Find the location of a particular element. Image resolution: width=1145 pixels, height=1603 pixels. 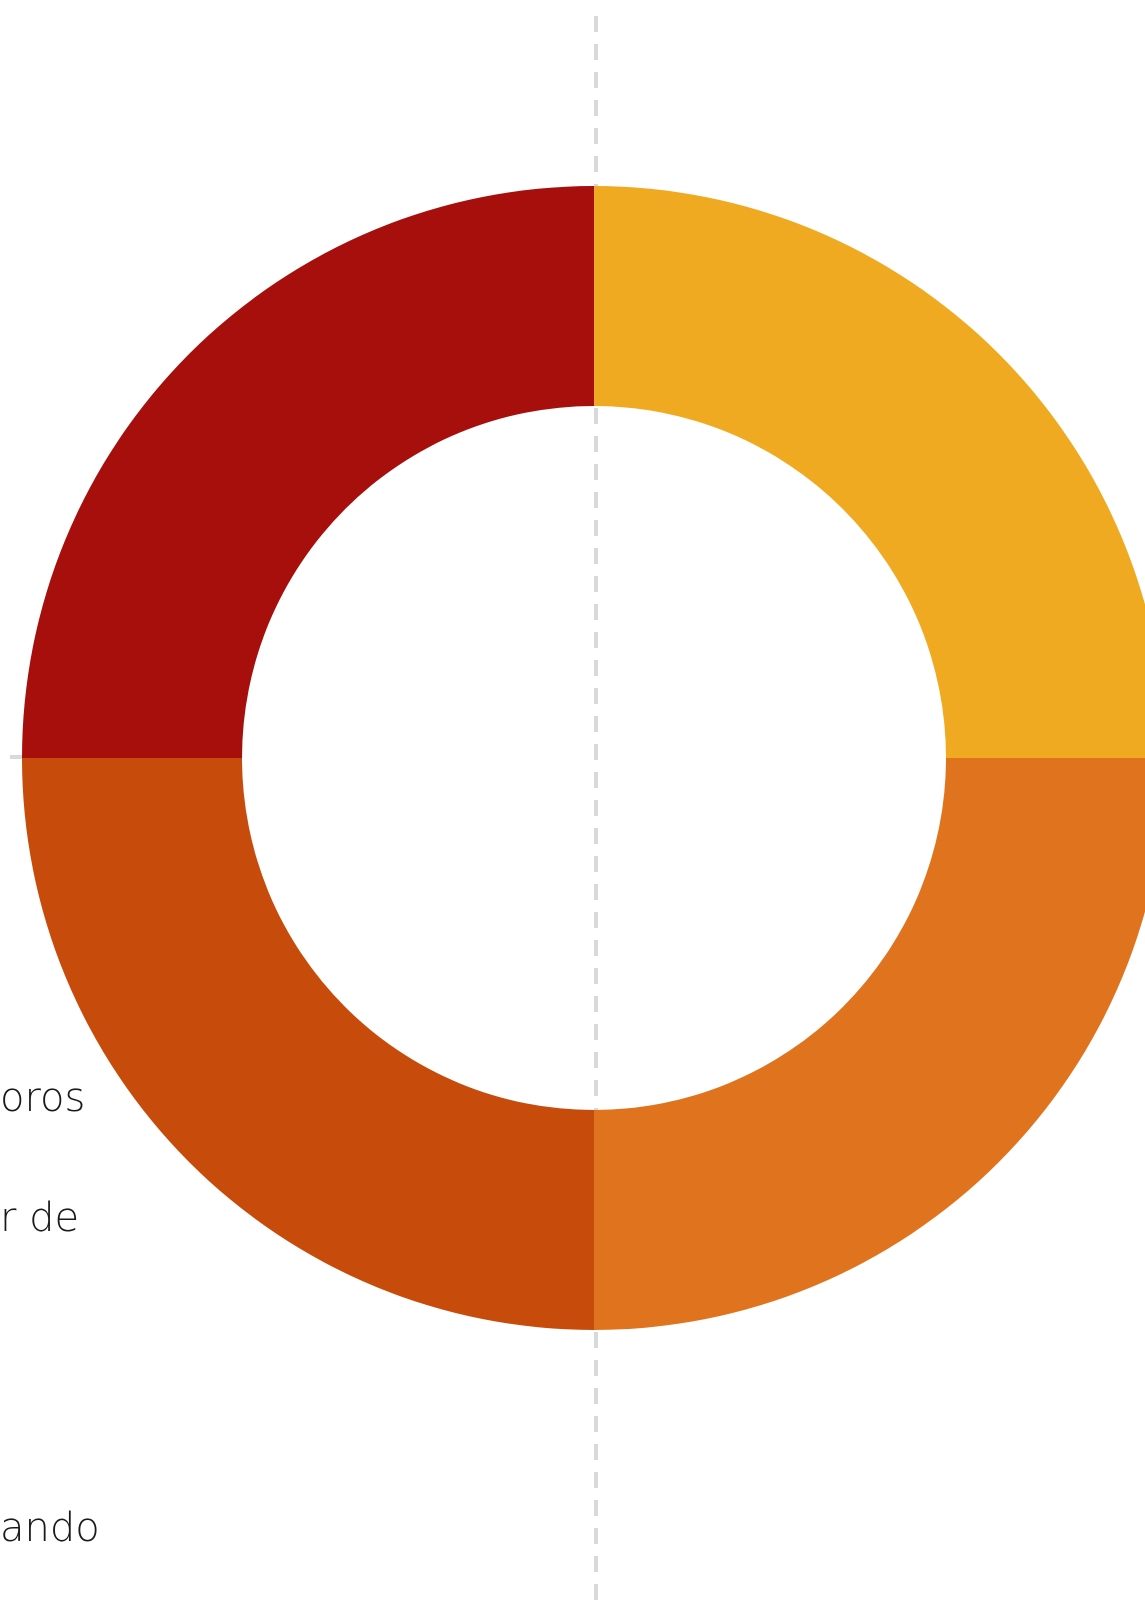

text-fragment-3: ando is located at coordinates (50, 1528).